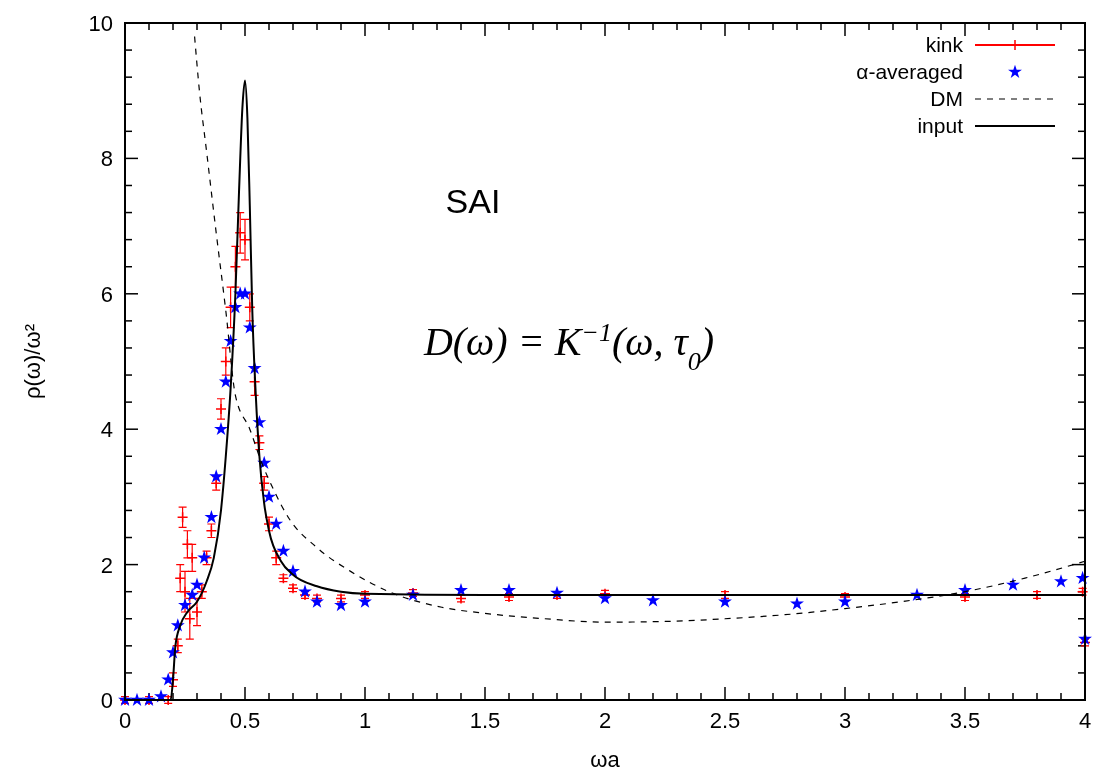  I want to click on x-tick-label: 2.5, so click(725, 720).